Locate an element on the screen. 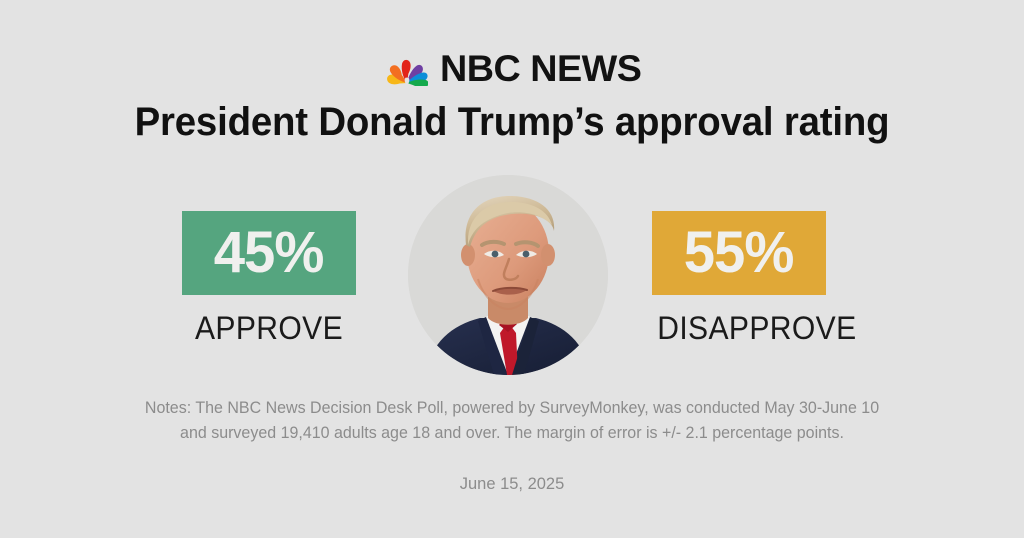 Image resolution: width=1024 pixels, height=538 pixels. approve-value: 45% is located at coordinates (269, 252).